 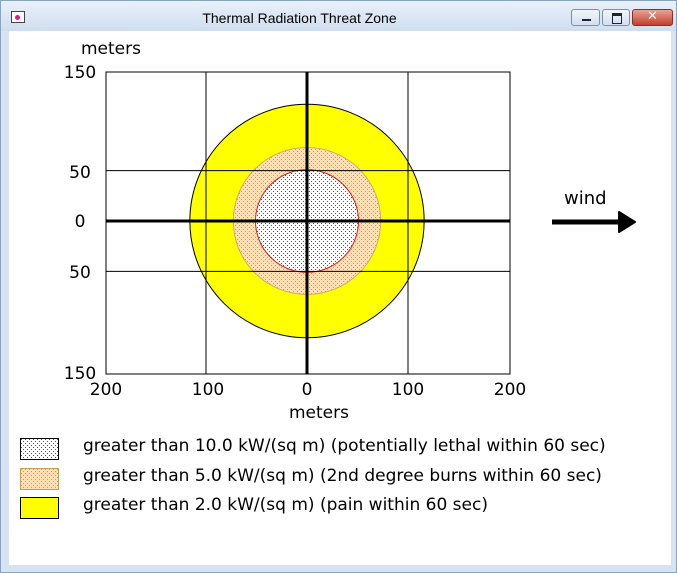 I want to click on window-title: Thermal Radiation Threat Zone, so click(x=299, y=18).